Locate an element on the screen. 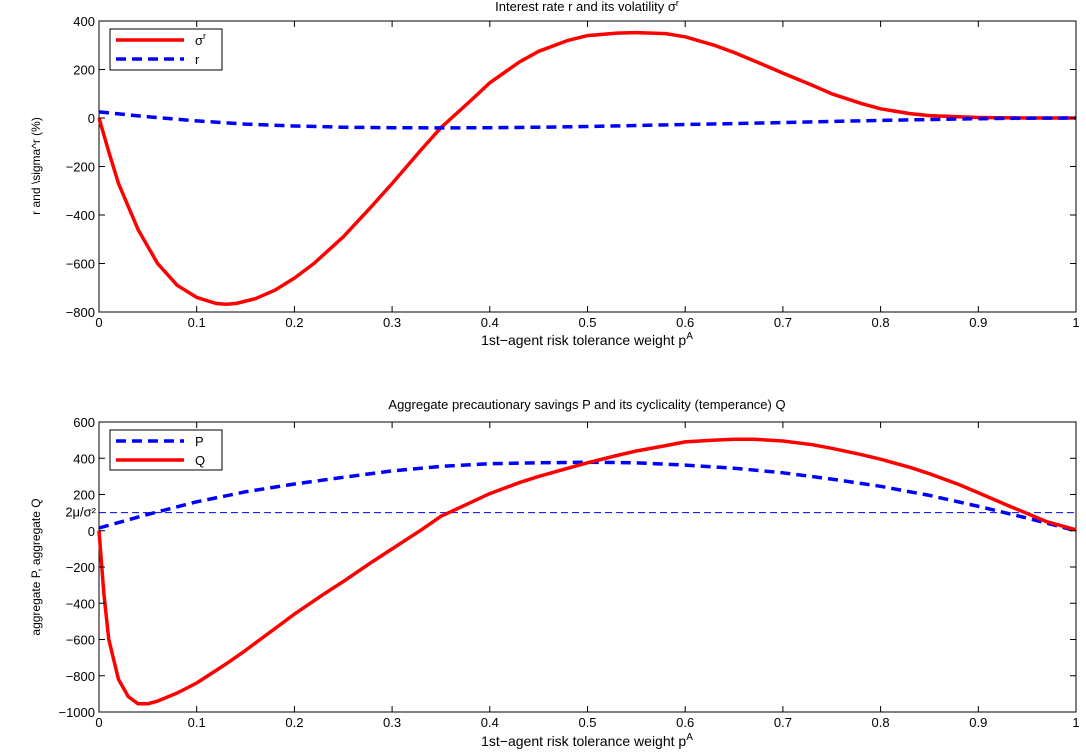  y-tick-label: −1000 is located at coordinates (76, 712).